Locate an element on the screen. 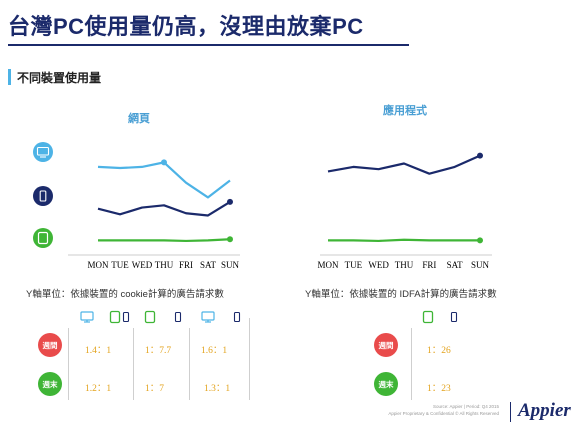 This screenshot has width=575, height=433. web-series-mobile-marker is located at coordinates (230, 201).